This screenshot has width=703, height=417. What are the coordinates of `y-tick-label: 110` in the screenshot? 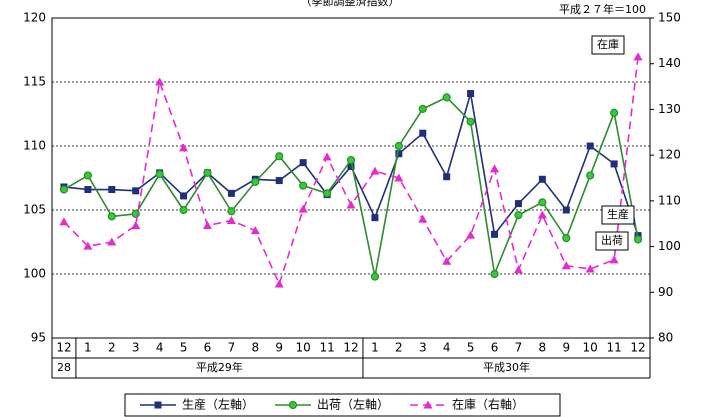 It's located at (34, 146).